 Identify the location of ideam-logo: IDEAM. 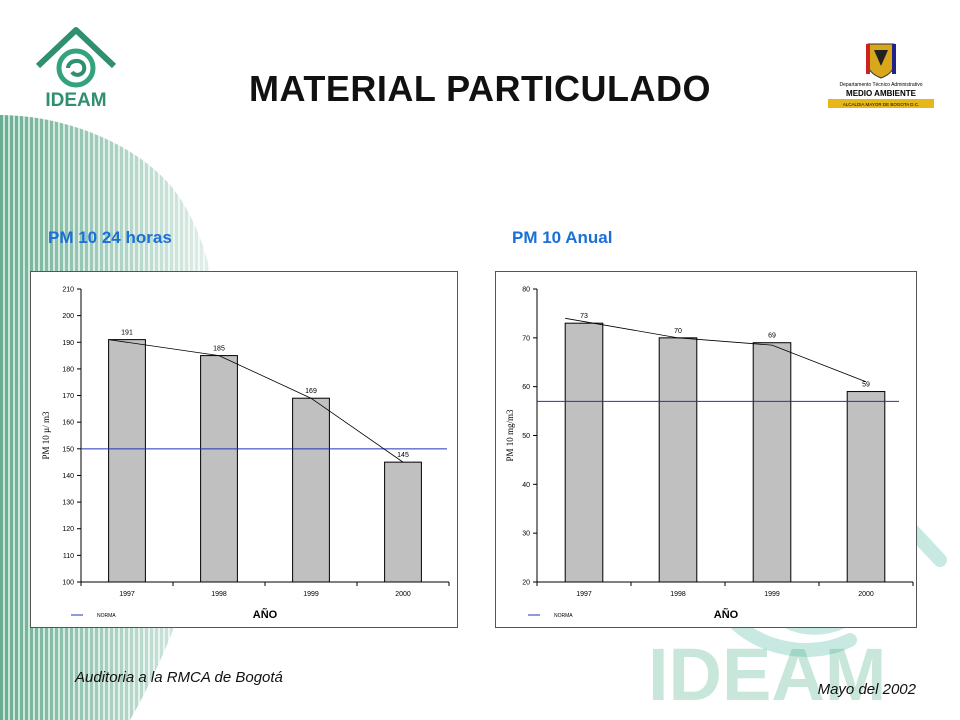
(76, 68).